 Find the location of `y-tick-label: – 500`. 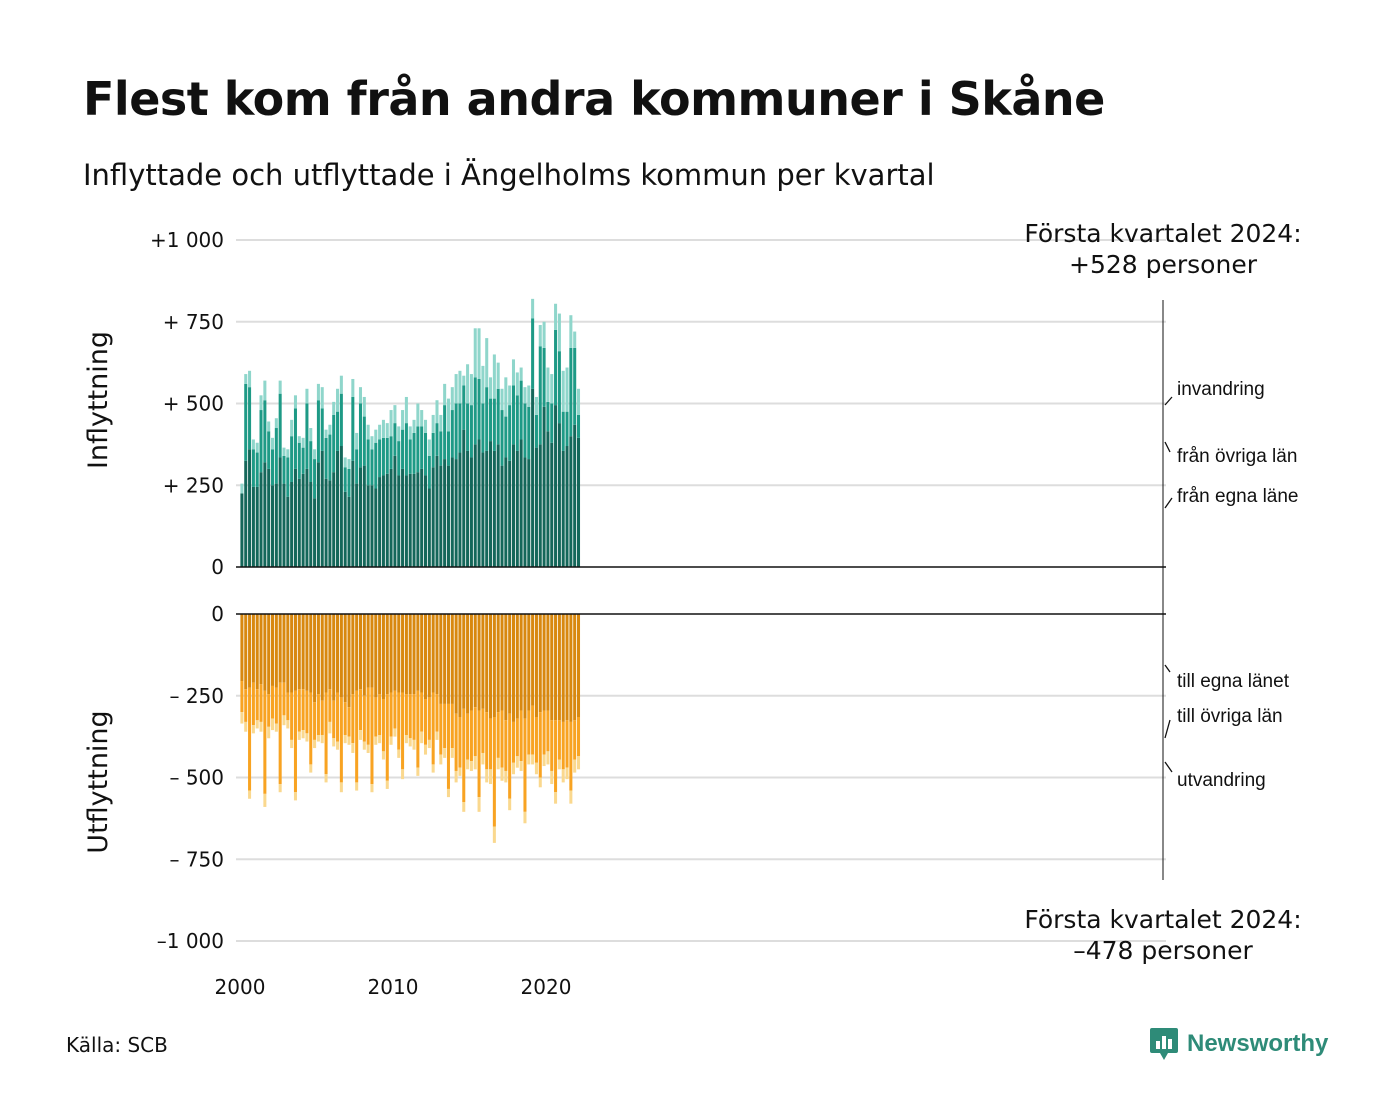

y-tick-label: – 500 is located at coordinates (196, 778).